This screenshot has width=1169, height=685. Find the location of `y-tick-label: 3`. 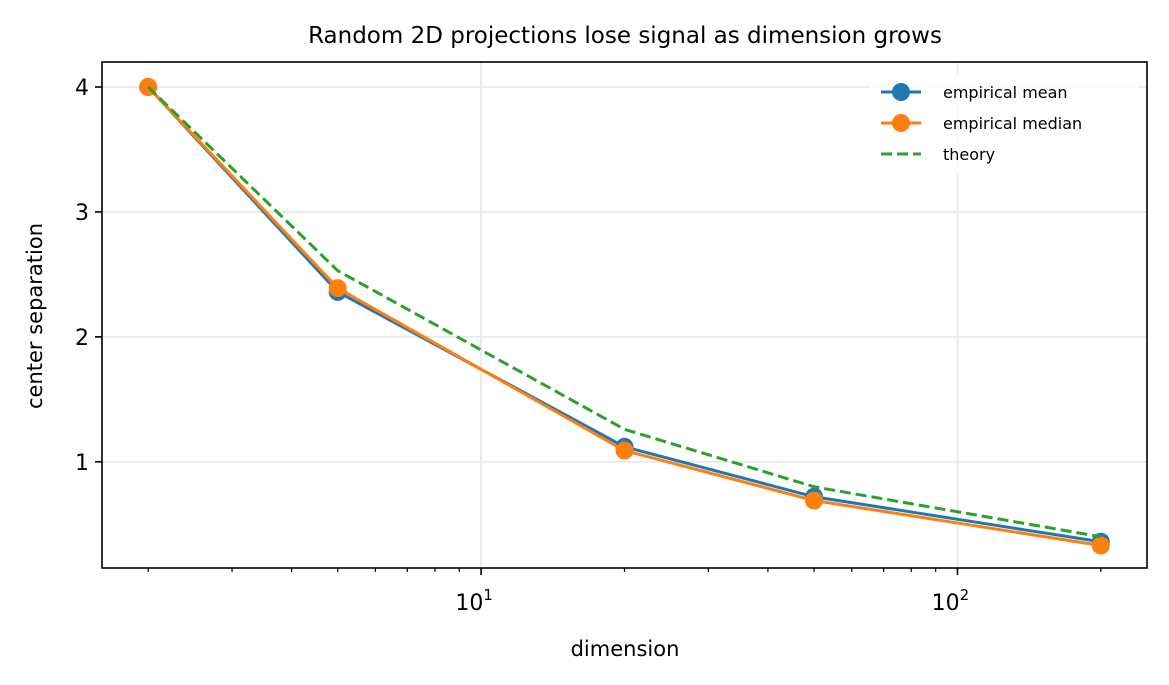

y-tick-label: 3 is located at coordinates (82, 213).